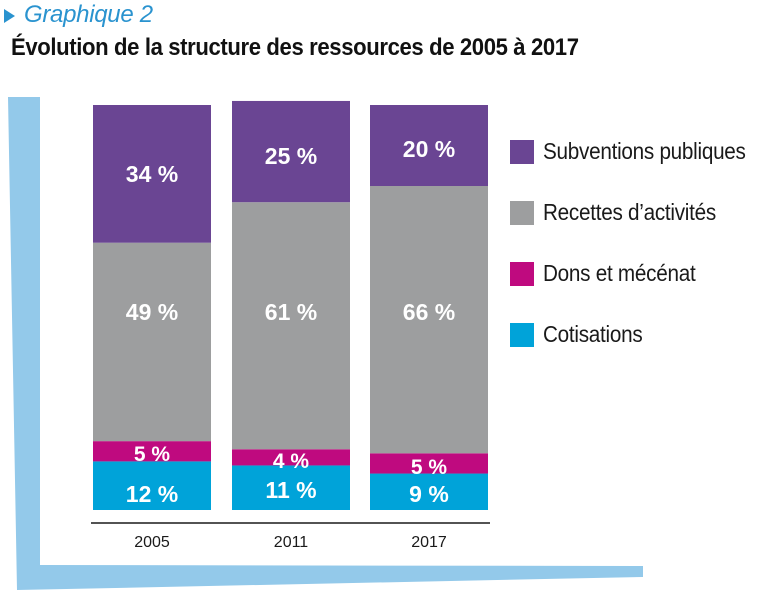 This screenshot has width=769, height=595. I want to click on chart-kicker: Graphique 2, so click(78, 14).